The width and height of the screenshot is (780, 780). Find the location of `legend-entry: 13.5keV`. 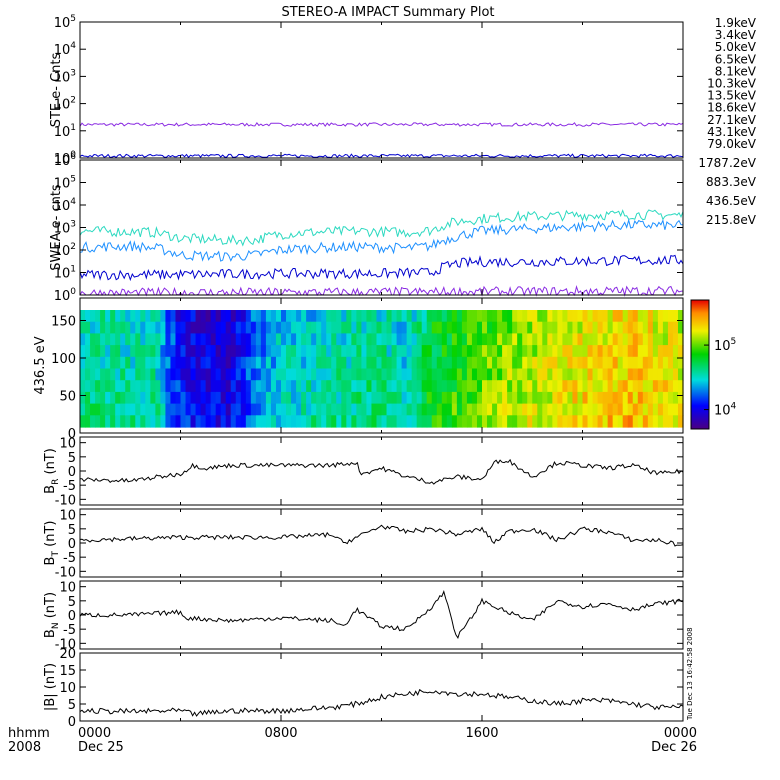

legend-entry: 13.5keV is located at coordinates (732, 96).